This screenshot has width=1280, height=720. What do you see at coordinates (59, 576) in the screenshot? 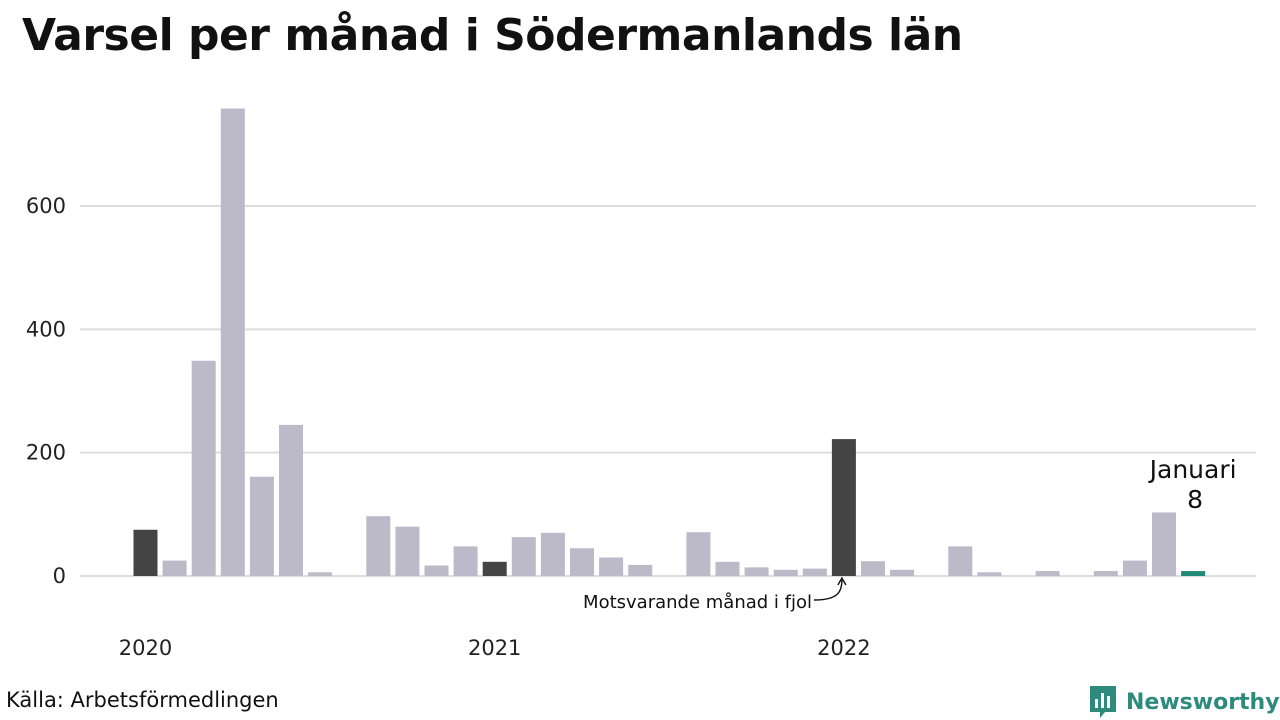
I see `y-tick-label: 0` at bounding box center [59, 576].